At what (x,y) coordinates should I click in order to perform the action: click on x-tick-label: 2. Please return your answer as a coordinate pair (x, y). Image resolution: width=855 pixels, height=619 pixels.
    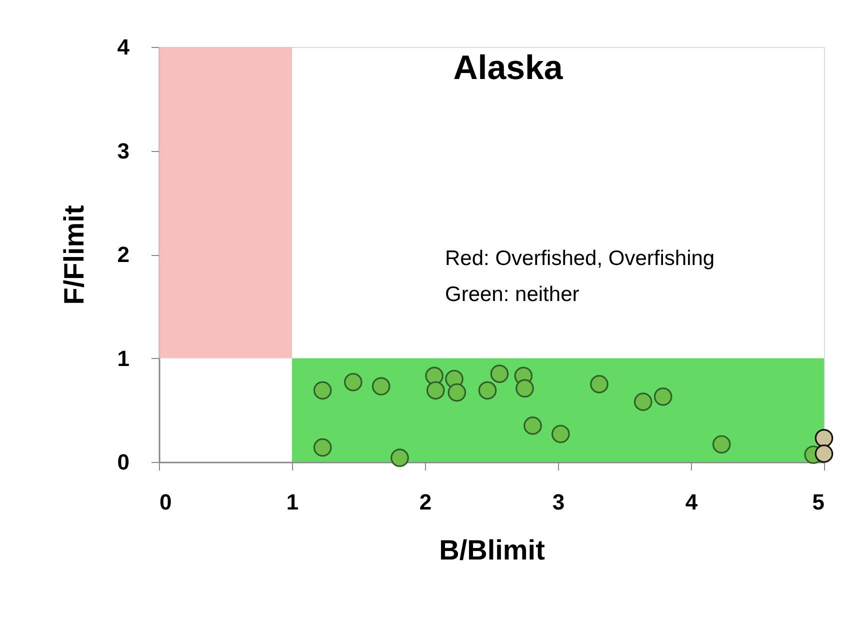
    Looking at the image, I should click on (425, 502).